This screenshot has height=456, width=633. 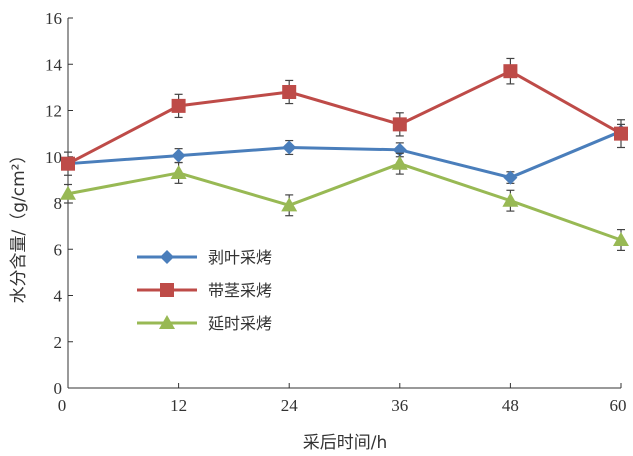 I want to click on x-tick-label: 24, so click(x=290, y=405).